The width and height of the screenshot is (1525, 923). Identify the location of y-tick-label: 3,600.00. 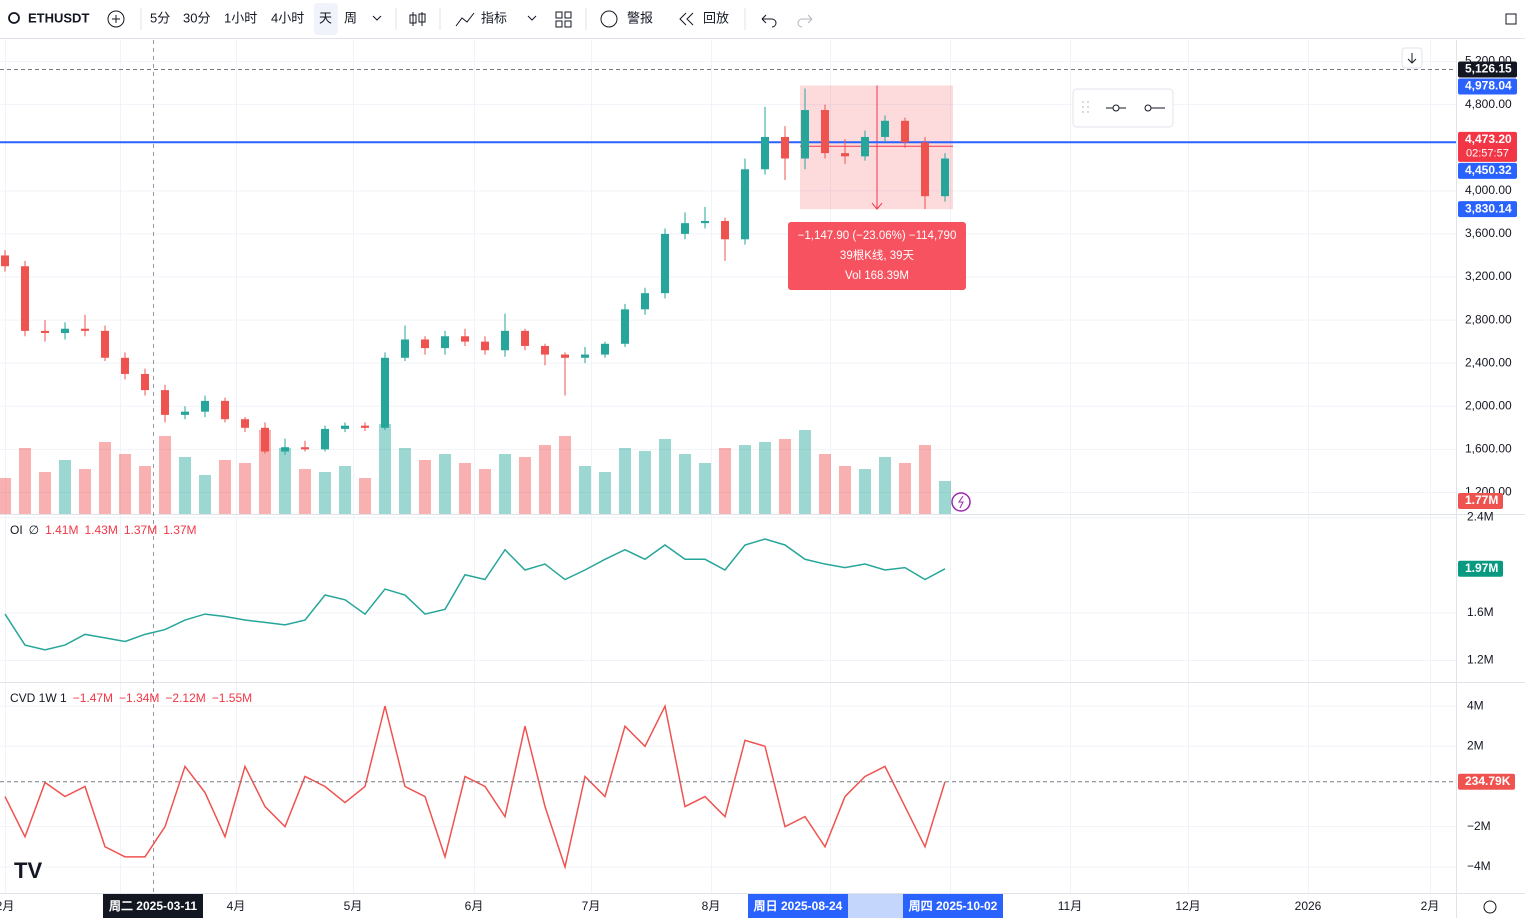
(1488, 233).